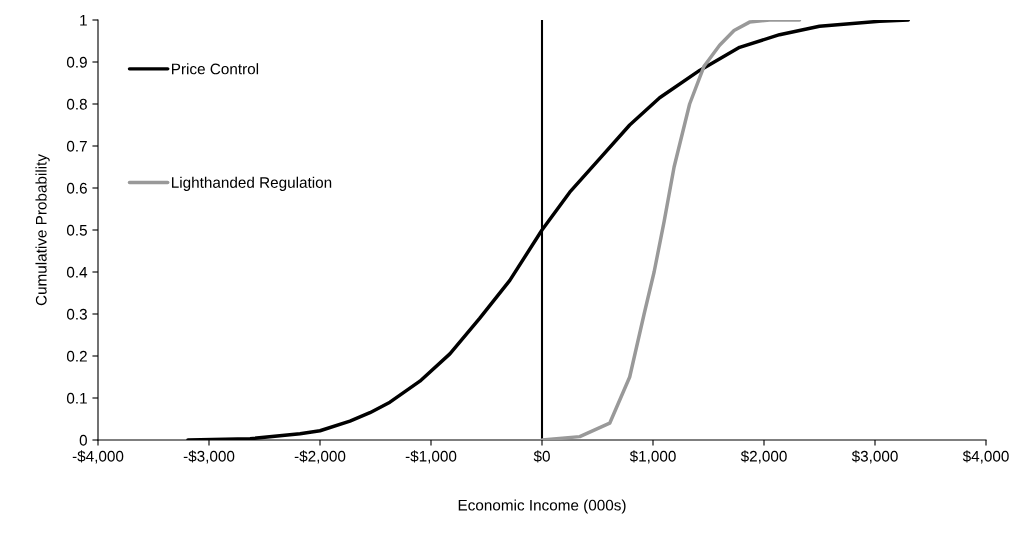  What do you see at coordinates (431, 457) in the screenshot?
I see `x-tick-label: -$1,000` at bounding box center [431, 457].